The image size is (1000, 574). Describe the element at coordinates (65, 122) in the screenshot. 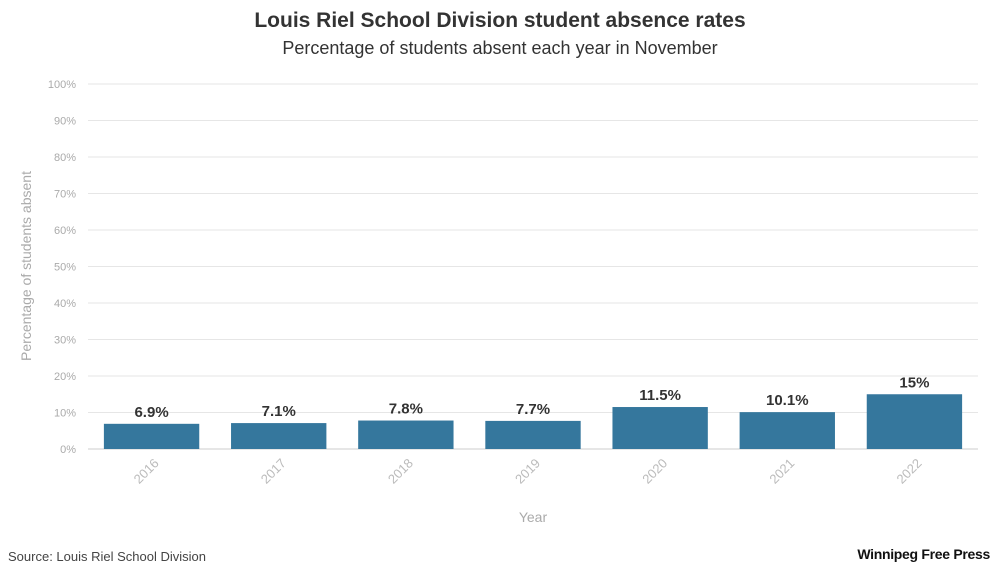

I see `y-tick-label: 90%` at that location.